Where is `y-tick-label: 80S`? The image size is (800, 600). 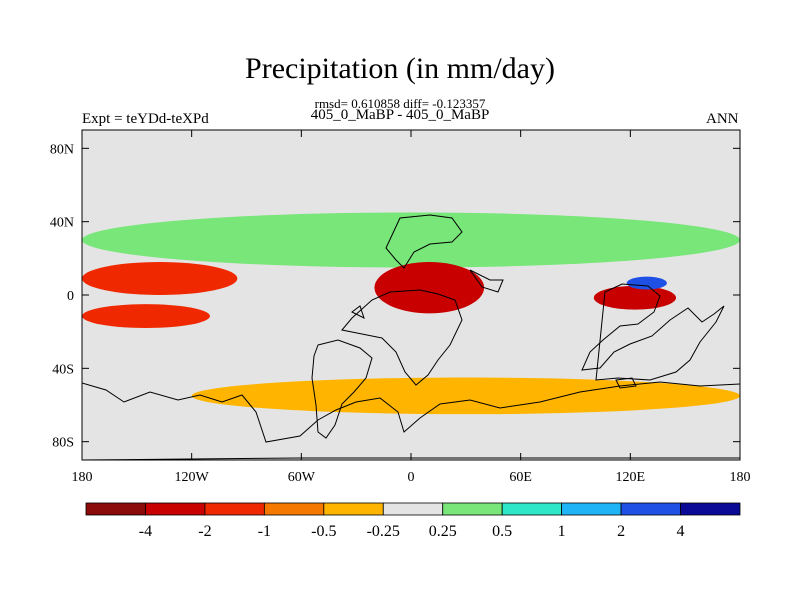 y-tick-label: 80S is located at coordinates (63, 443).